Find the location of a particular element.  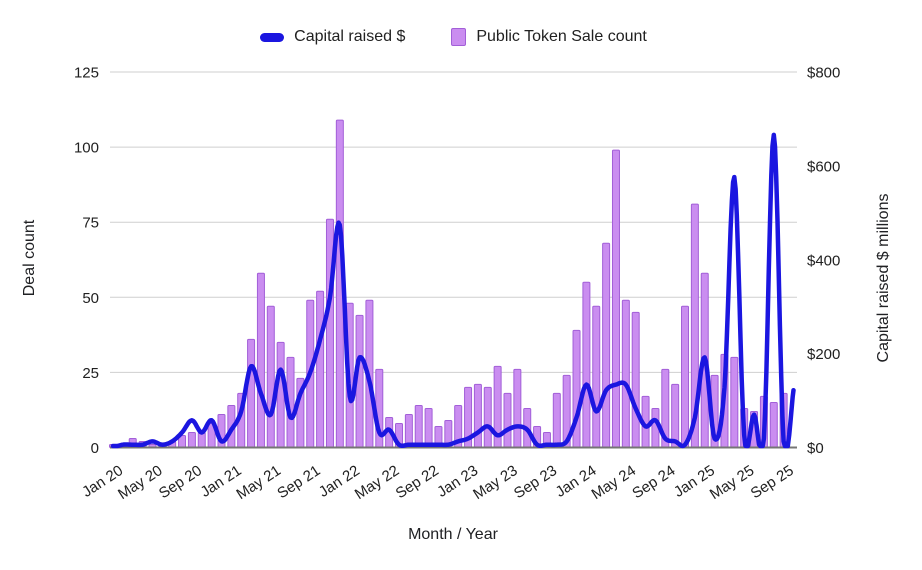

bar-series-swatch-icon is located at coordinates (459, 37).